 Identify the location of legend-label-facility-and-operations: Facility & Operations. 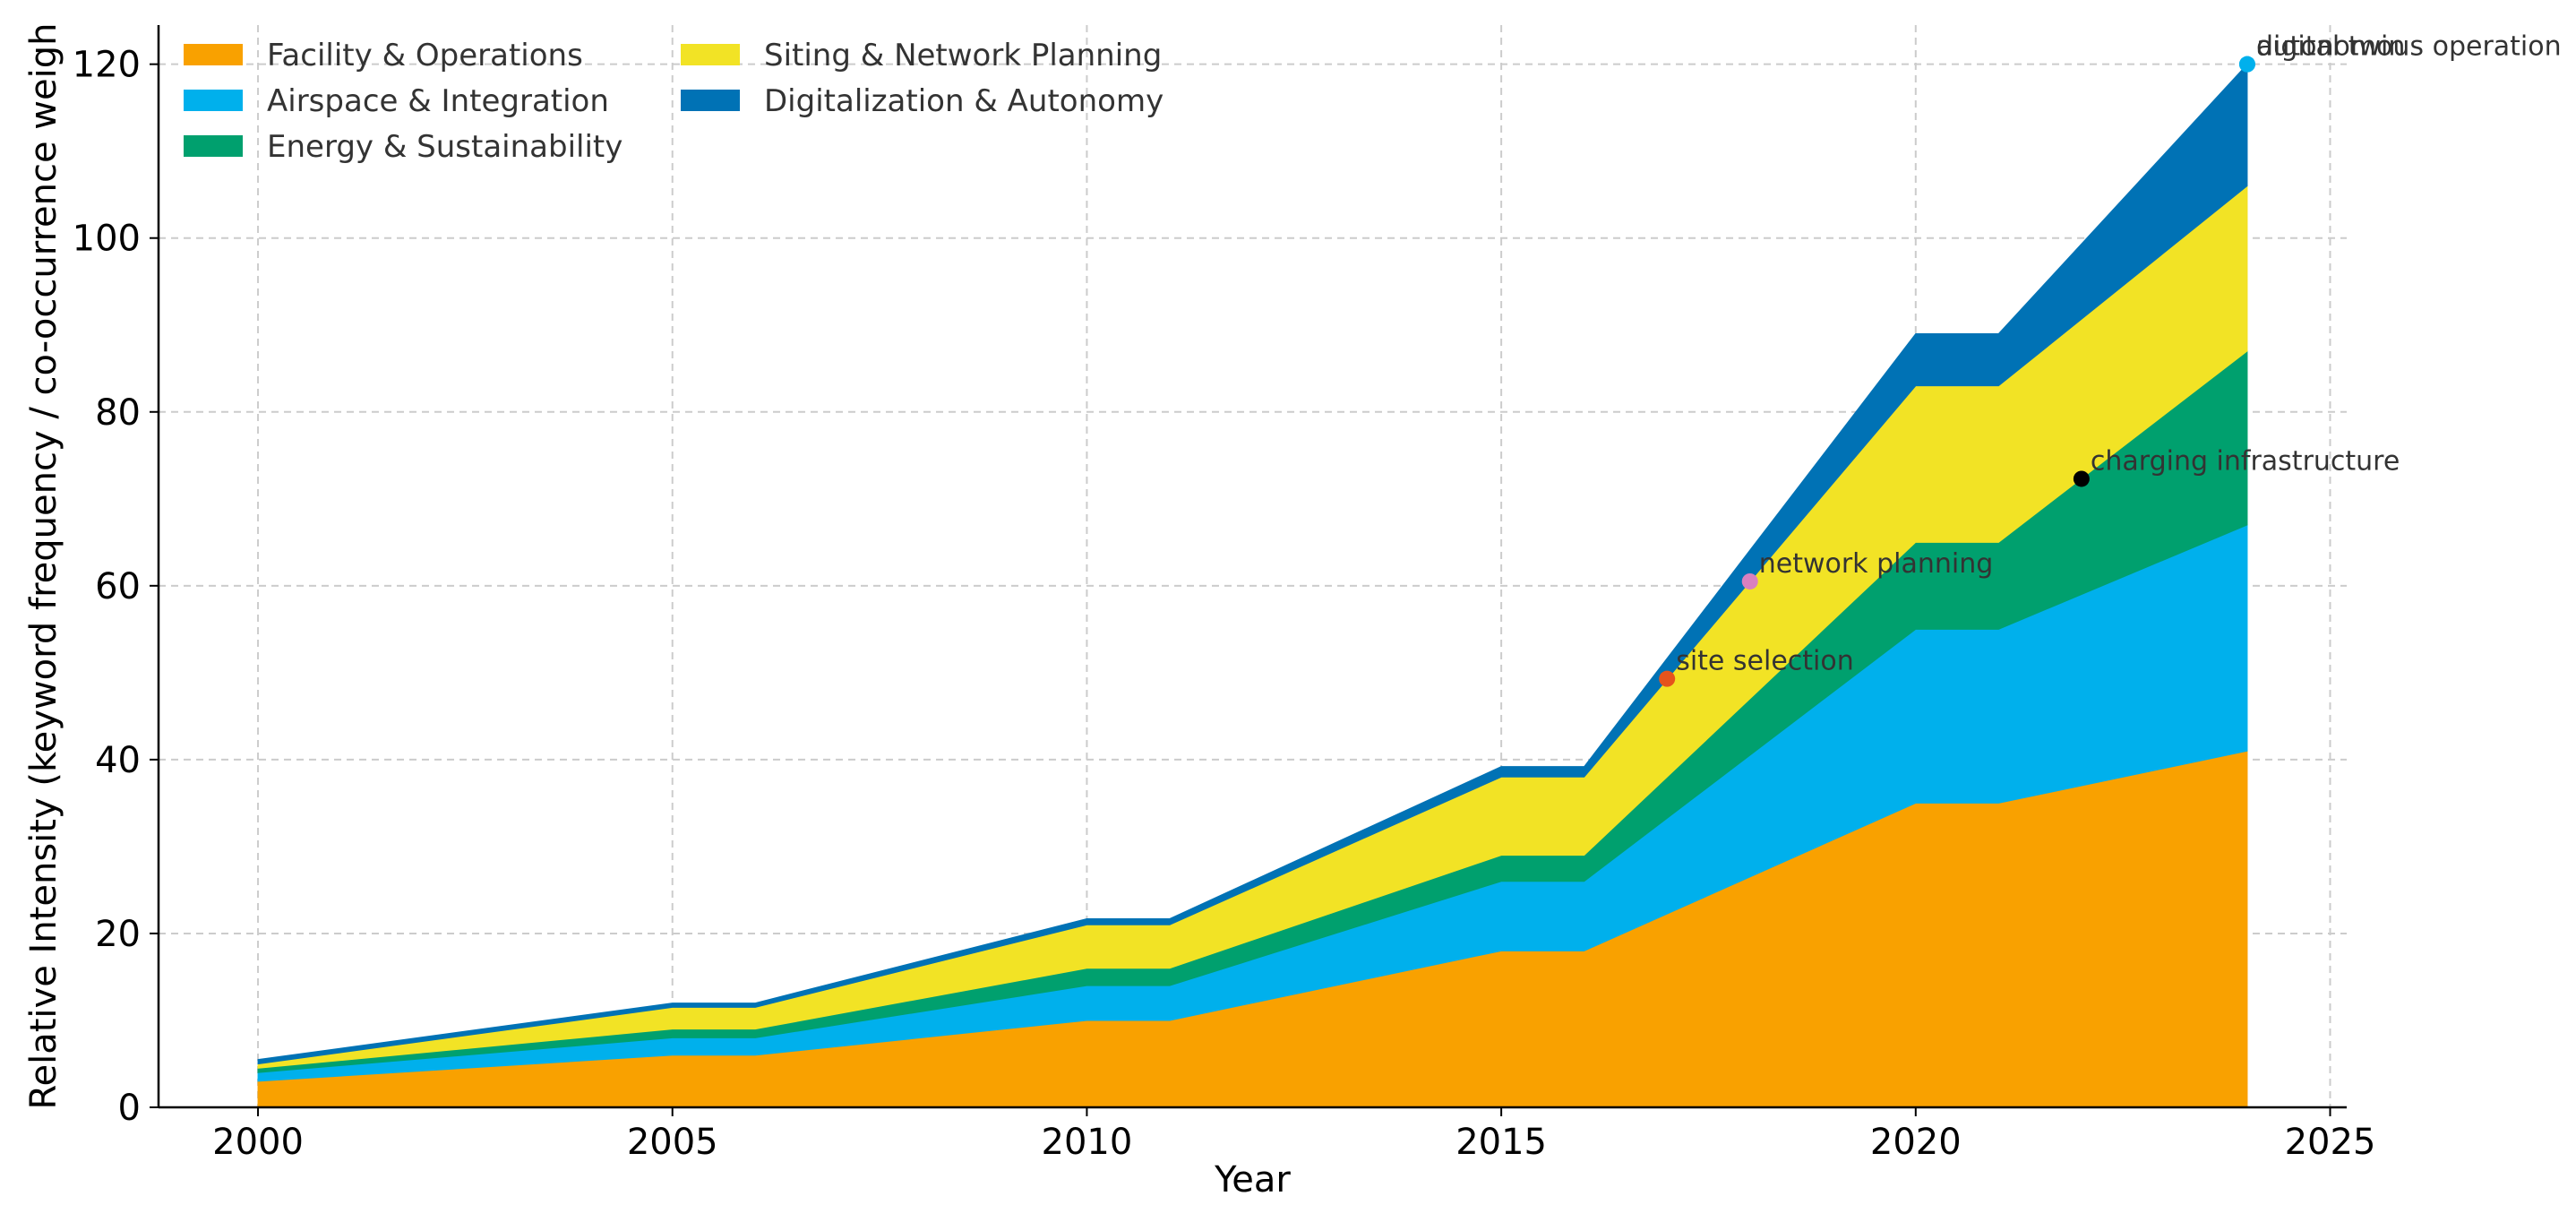
(425, 55).